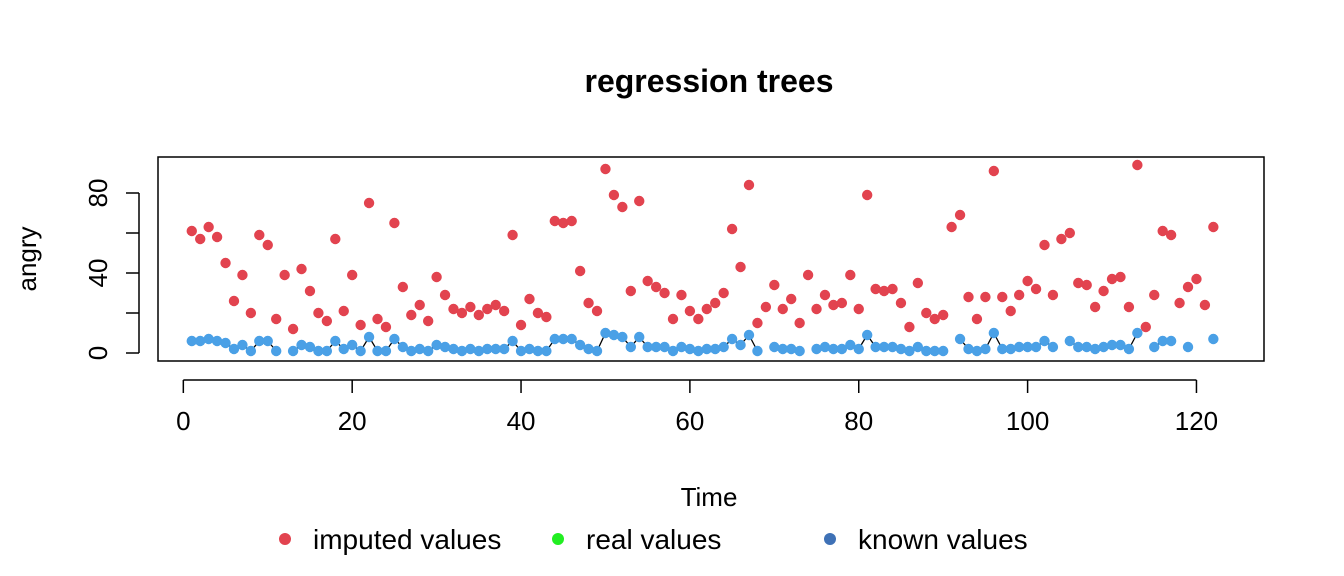 Image resolution: width=1344 pixels, height=576 pixels. I want to click on y-axis: 0 40 80, so click(111, 269).